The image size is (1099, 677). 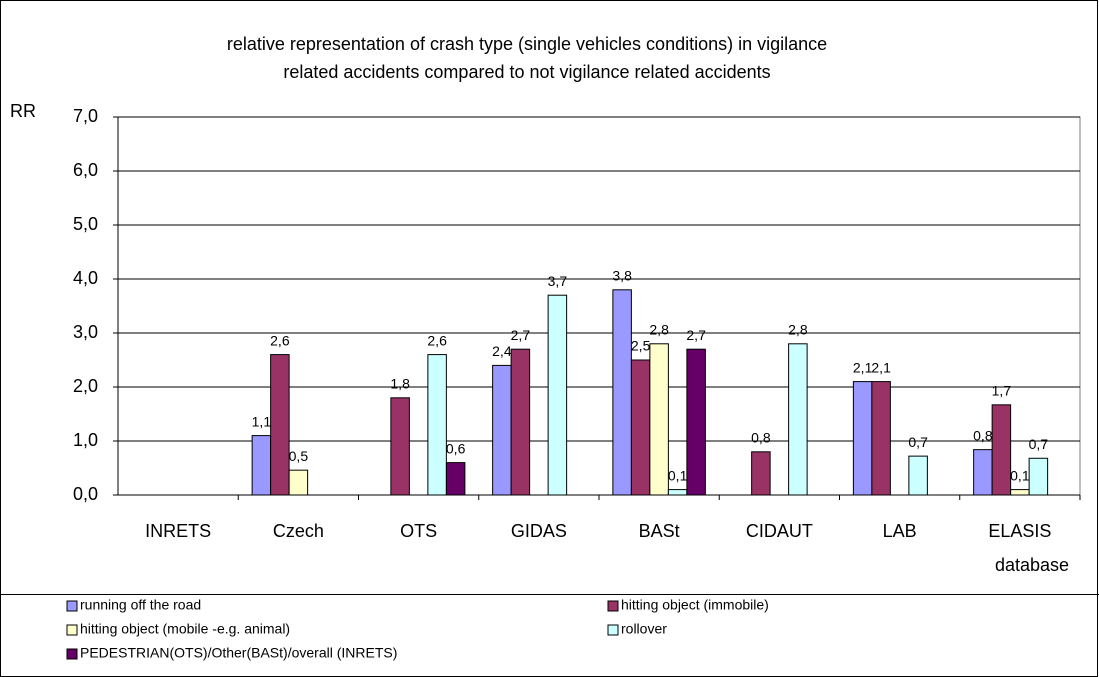 I want to click on legend-label: hitting object (immobile), so click(x=695, y=605).